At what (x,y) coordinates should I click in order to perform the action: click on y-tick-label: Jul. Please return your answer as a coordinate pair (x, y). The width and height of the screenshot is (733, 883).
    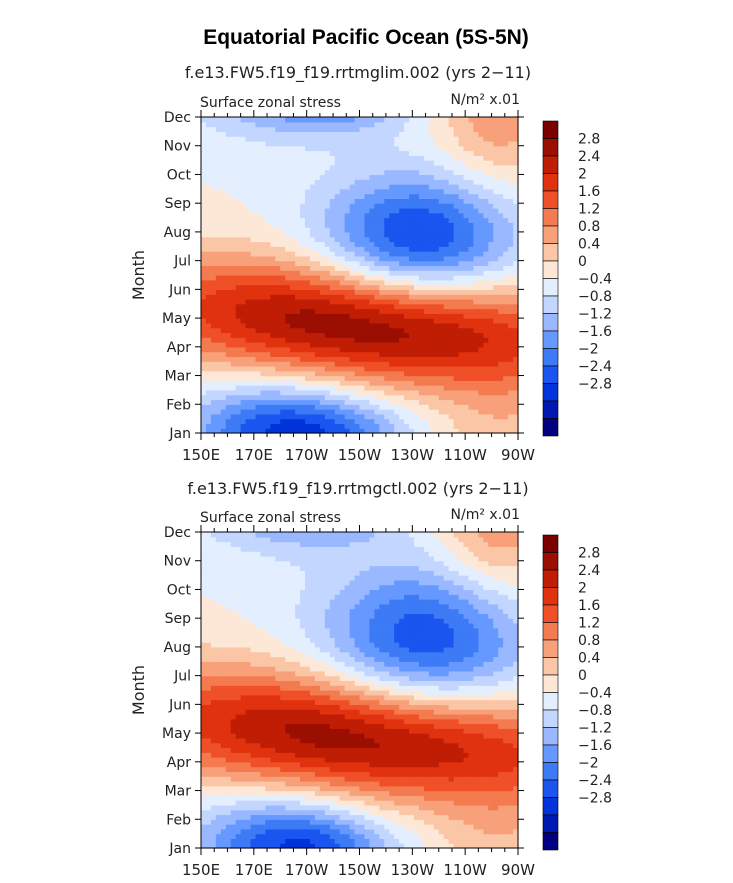
    Looking at the image, I should click on (182, 262).